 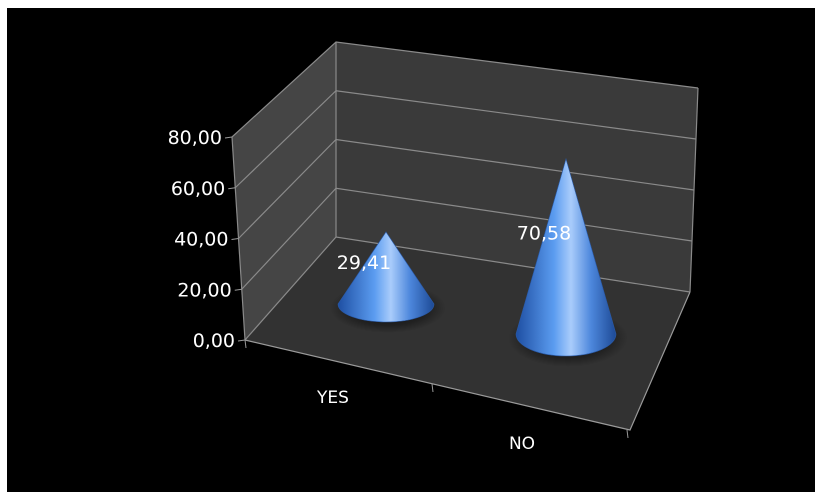 What do you see at coordinates (454, 248) in the screenshot?
I see `data-labels: 29,41 70,58` at bounding box center [454, 248].